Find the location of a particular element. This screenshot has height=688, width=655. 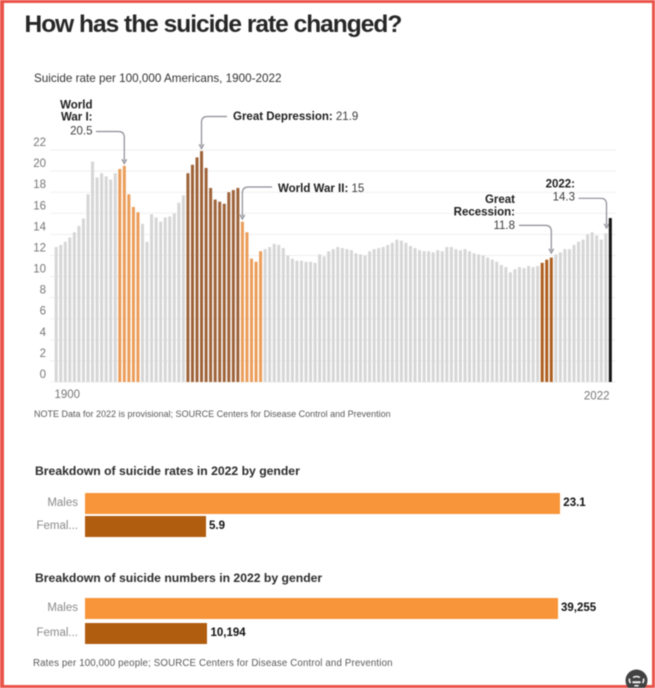

svg-text: War I: is located at coordinates (77, 117).